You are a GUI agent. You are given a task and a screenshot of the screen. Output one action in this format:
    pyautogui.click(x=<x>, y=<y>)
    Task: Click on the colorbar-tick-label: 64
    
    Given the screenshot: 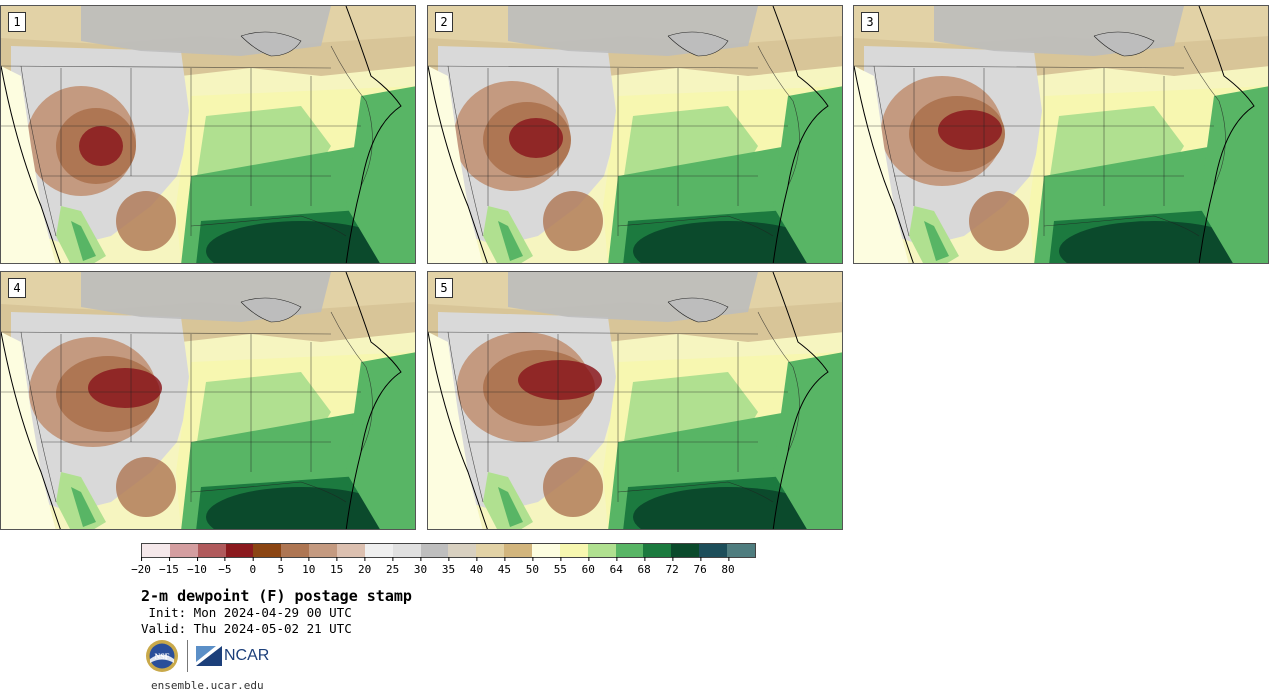 What is the action you would take?
    pyautogui.click(x=616, y=566)
    